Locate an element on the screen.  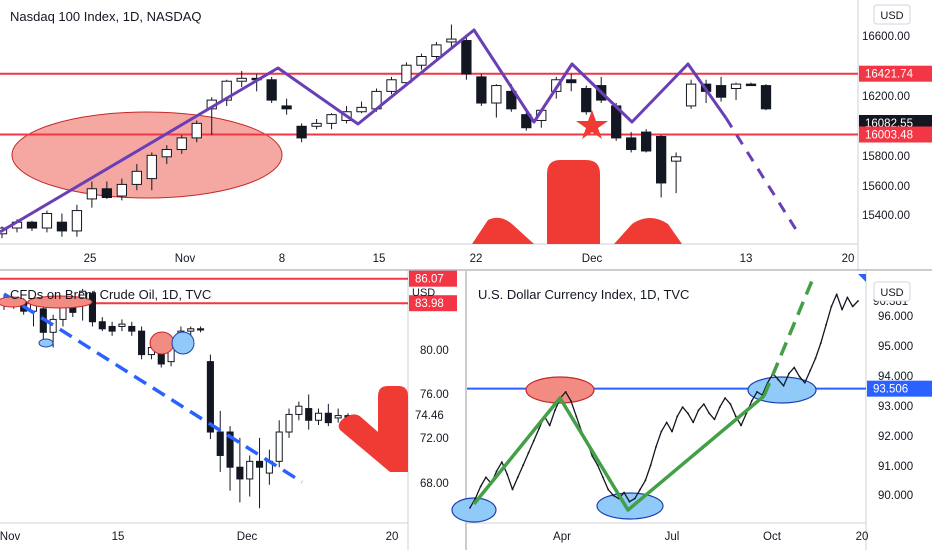
dxy-blue-ellipse-left is located at coordinates (474, 510).